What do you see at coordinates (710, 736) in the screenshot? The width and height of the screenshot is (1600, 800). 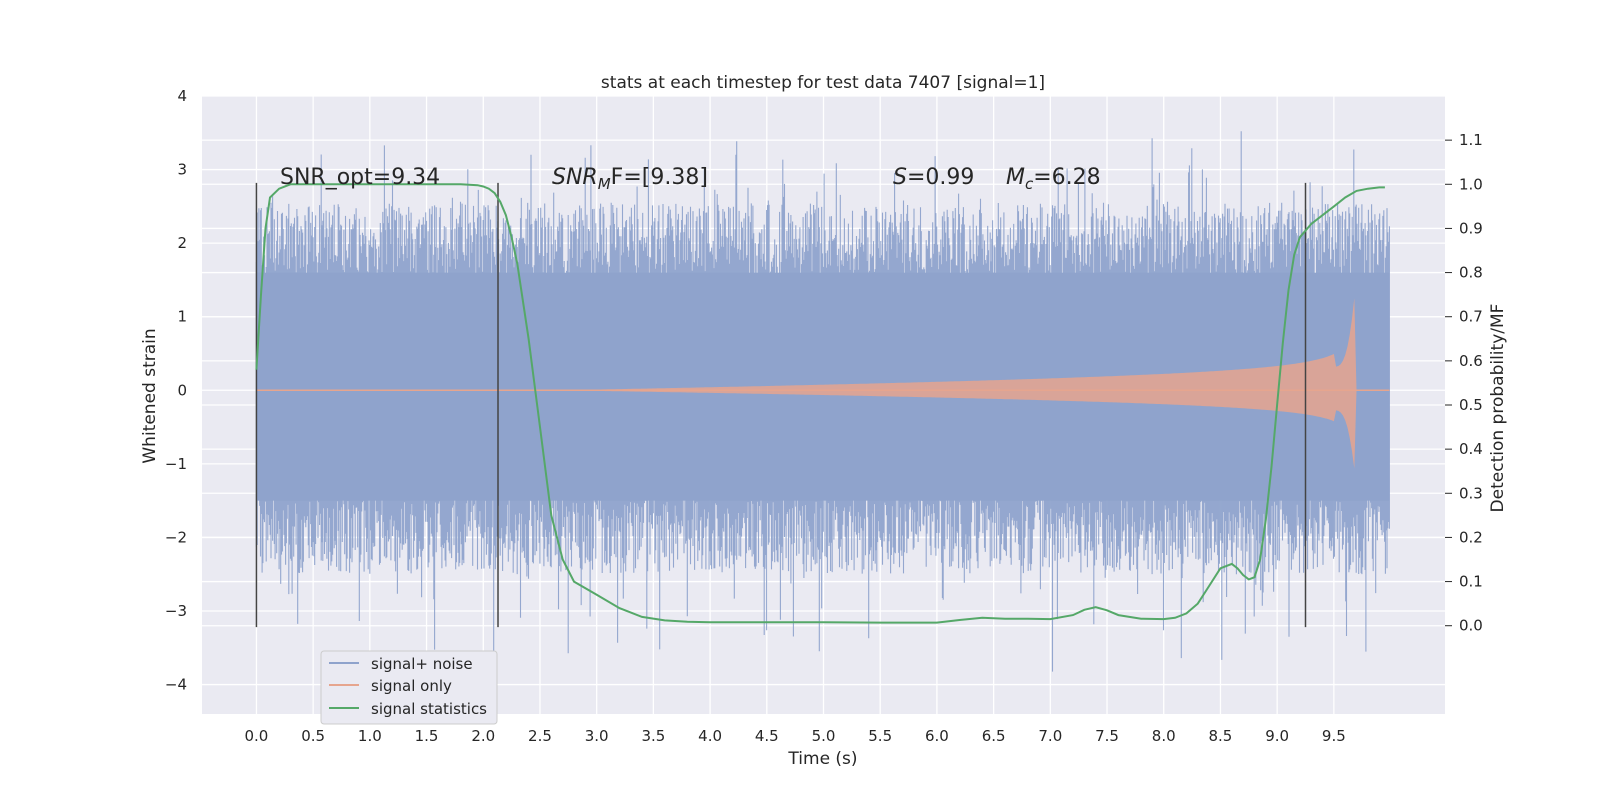 I see `x-tick-label: 4.0` at bounding box center [710, 736].